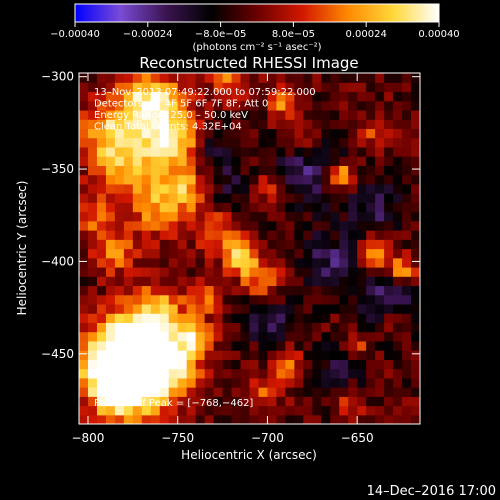  Describe the element at coordinates (57, 354) in the screenshot. I see `y-tick-label: −450` at that location.